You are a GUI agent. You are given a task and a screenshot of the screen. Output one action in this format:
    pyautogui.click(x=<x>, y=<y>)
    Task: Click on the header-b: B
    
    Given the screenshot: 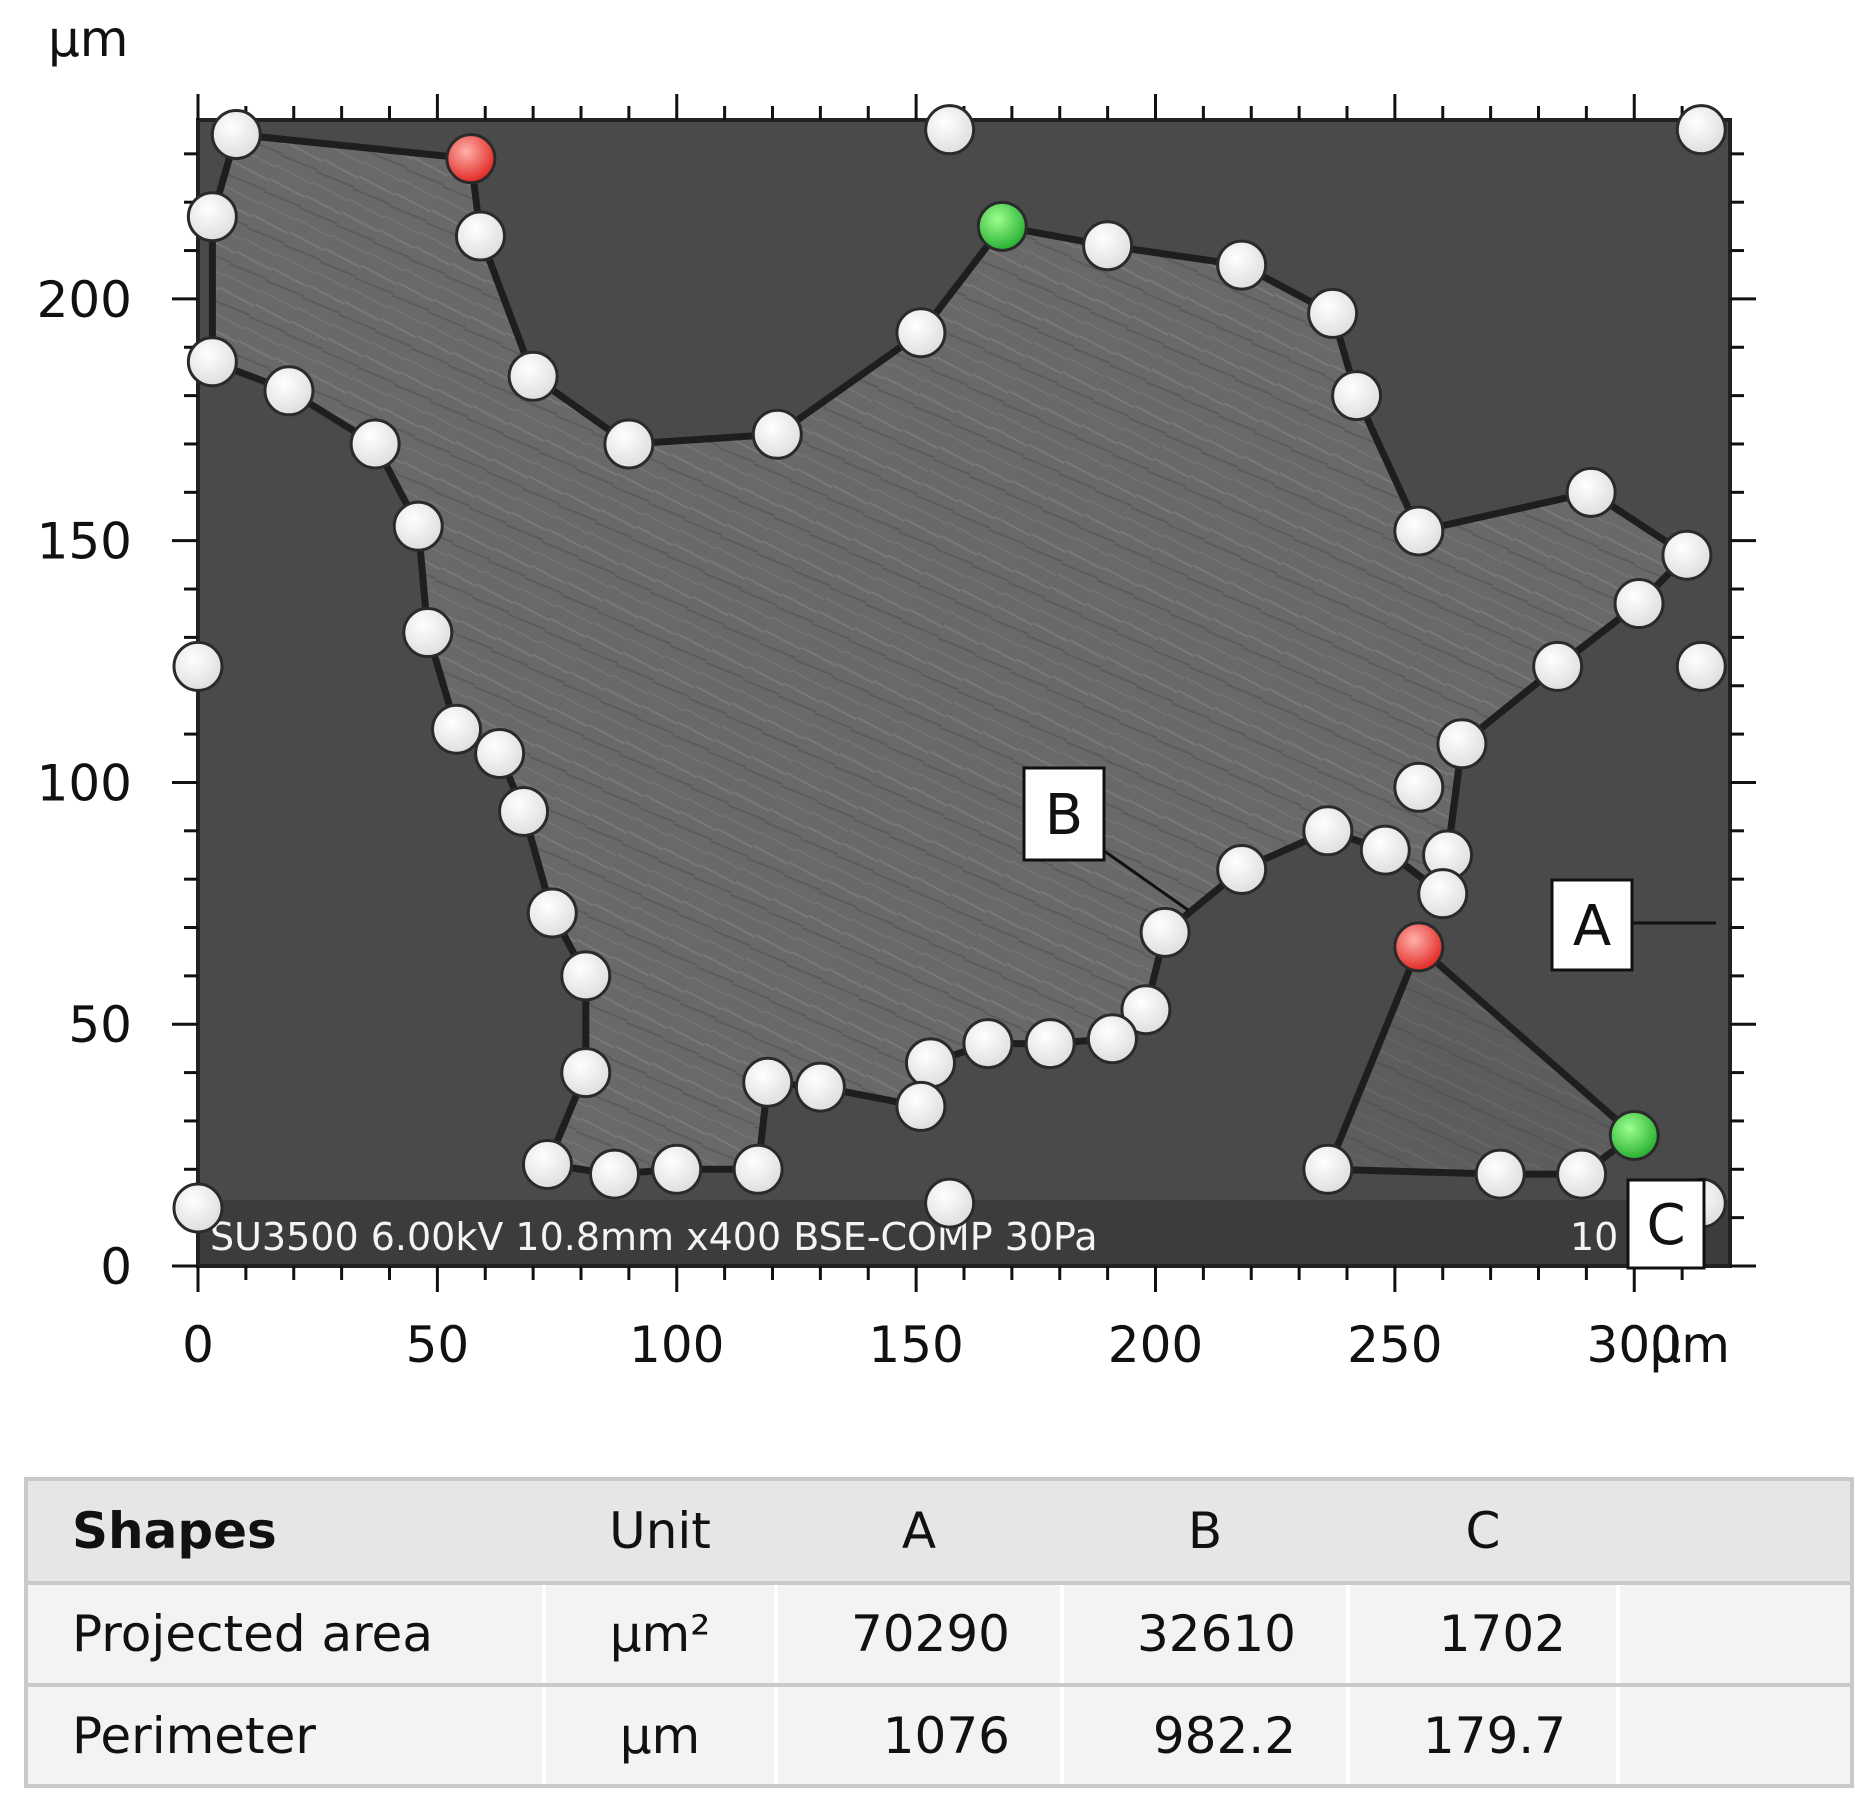 What is the action you would take?
    pyautogui.click(x=1205, y=1533)
    